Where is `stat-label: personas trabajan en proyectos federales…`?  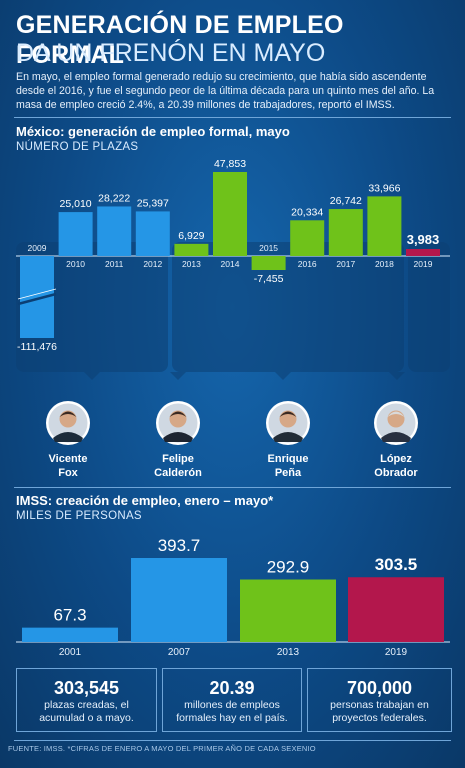 stat-label: personas trabajan en proyectos federales… is located at coordinates (379, 711).